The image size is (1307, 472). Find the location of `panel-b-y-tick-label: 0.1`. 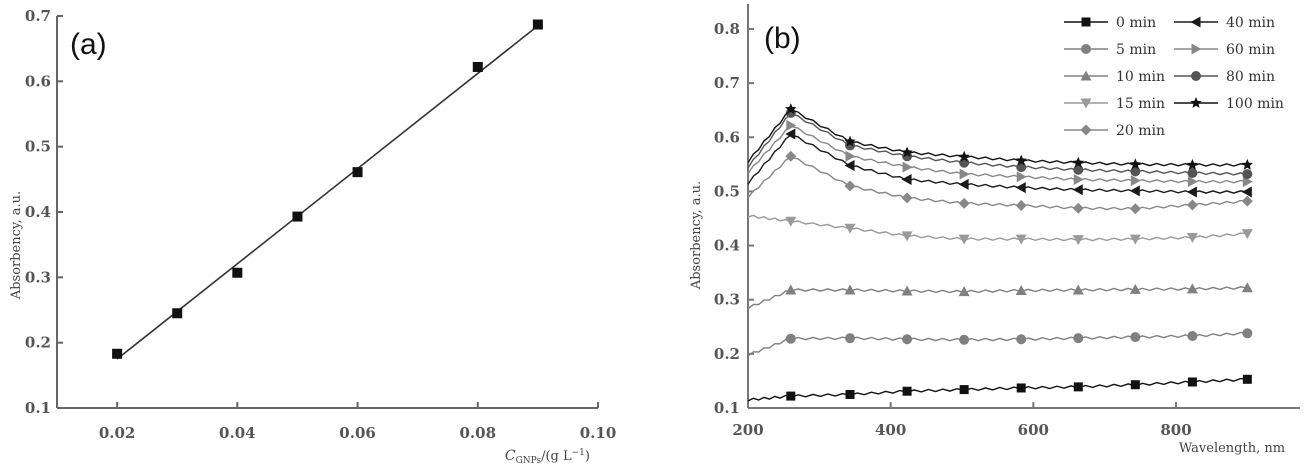

panel-b-y-tick-label: 0.1 is located at coordinates (727, 408).